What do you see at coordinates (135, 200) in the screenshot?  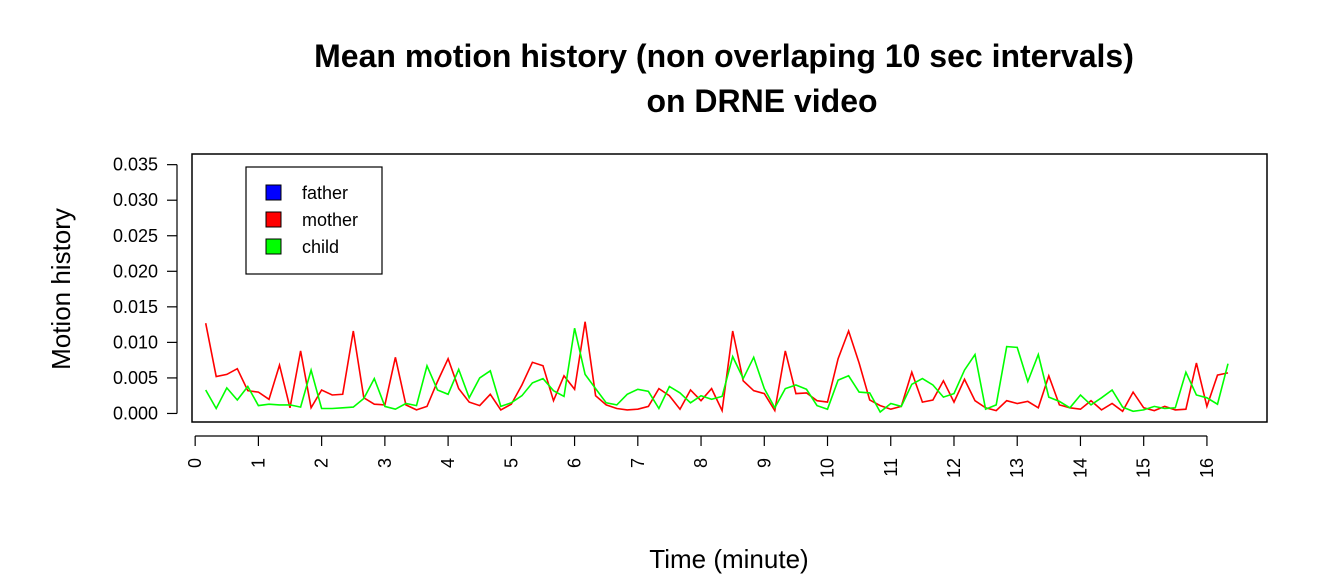 I see `y-tick-label: 0.030` at bounding box center [135, 200].